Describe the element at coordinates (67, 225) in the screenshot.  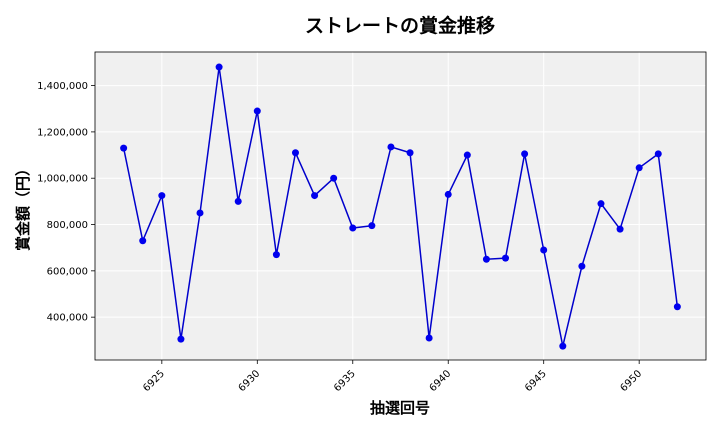
I see `y-tick-label: 800,000` at that location.